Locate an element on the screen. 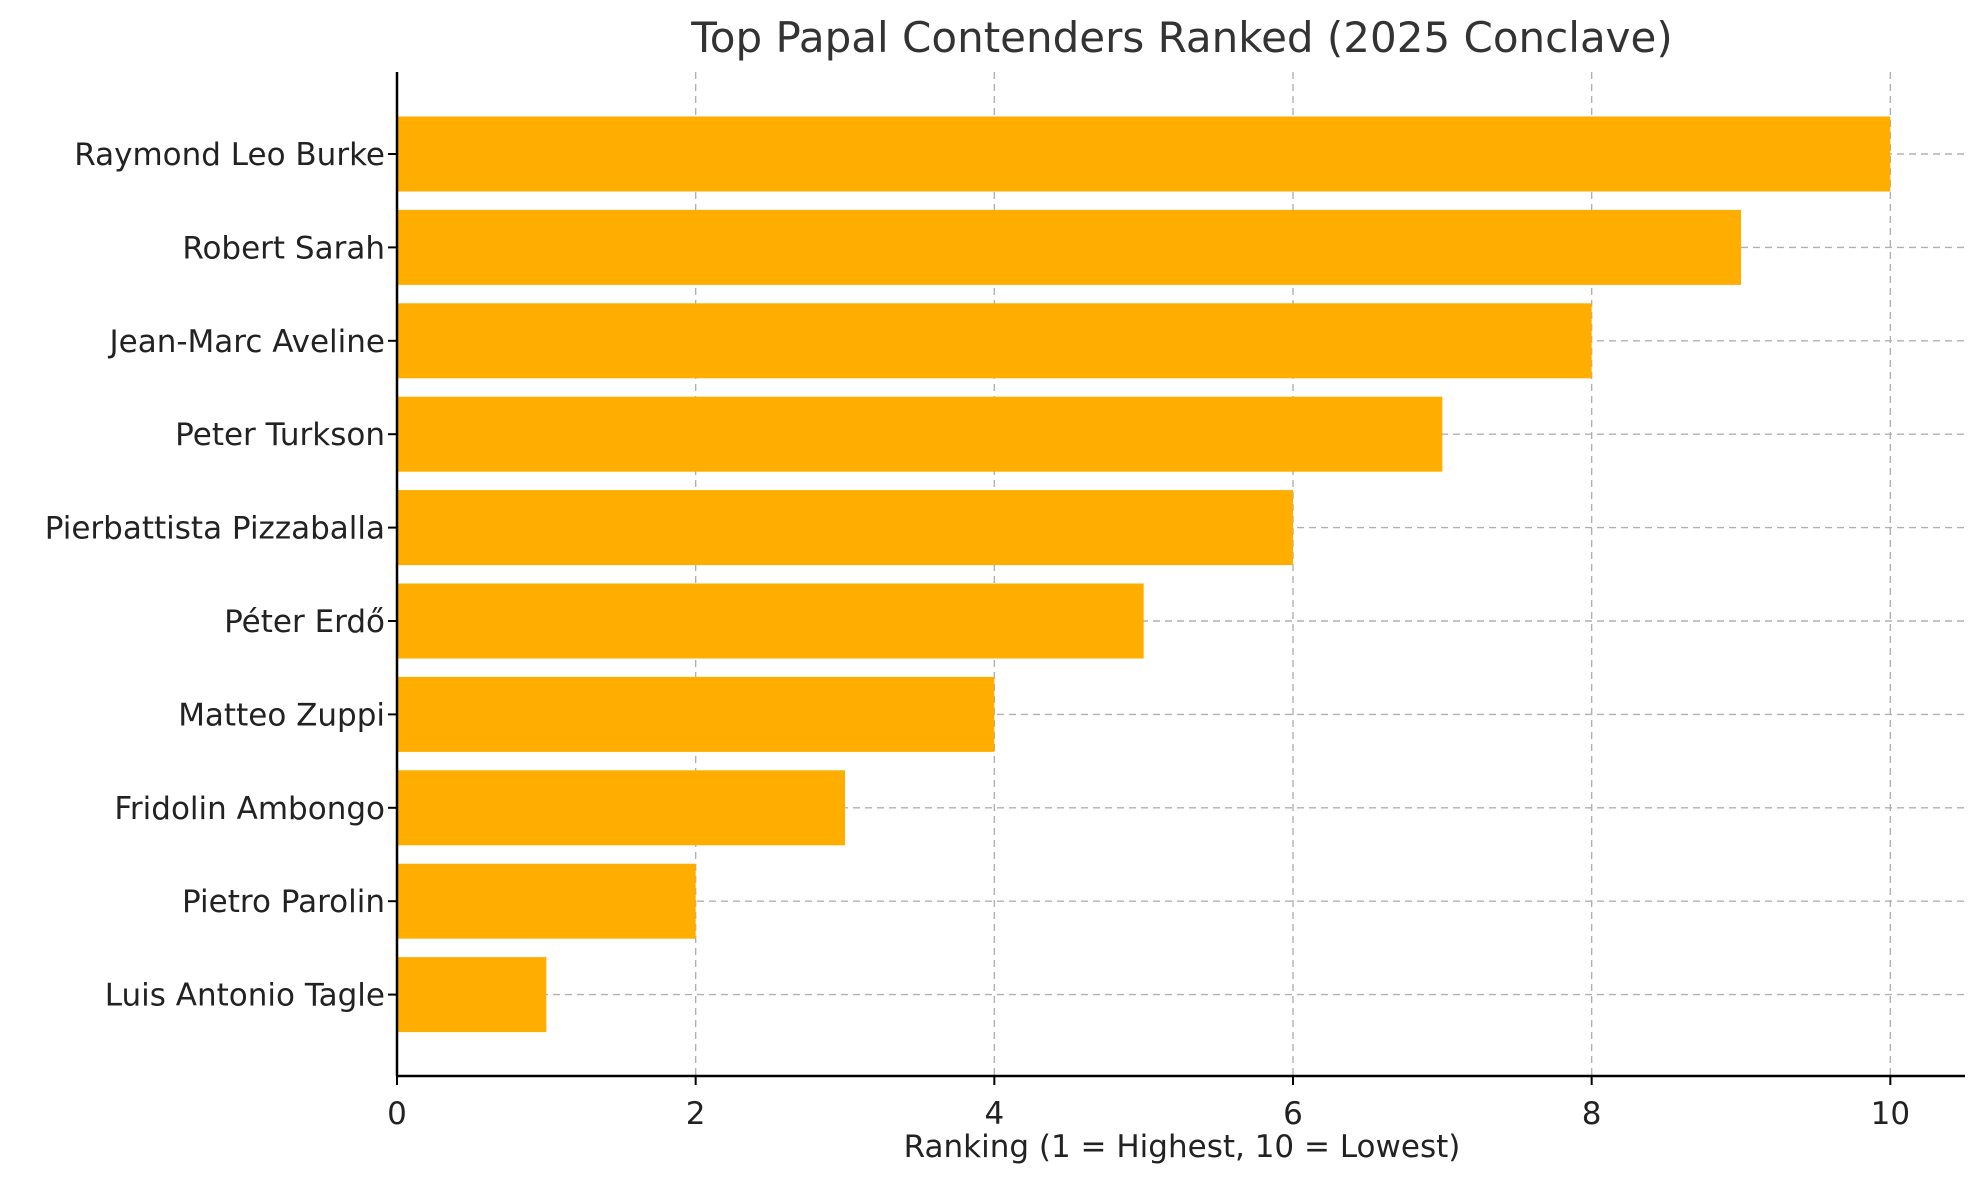 This screenshot has width=1979, height=1184. category-label: Luis Antonio Tagle is located at coordinates (245, 996).